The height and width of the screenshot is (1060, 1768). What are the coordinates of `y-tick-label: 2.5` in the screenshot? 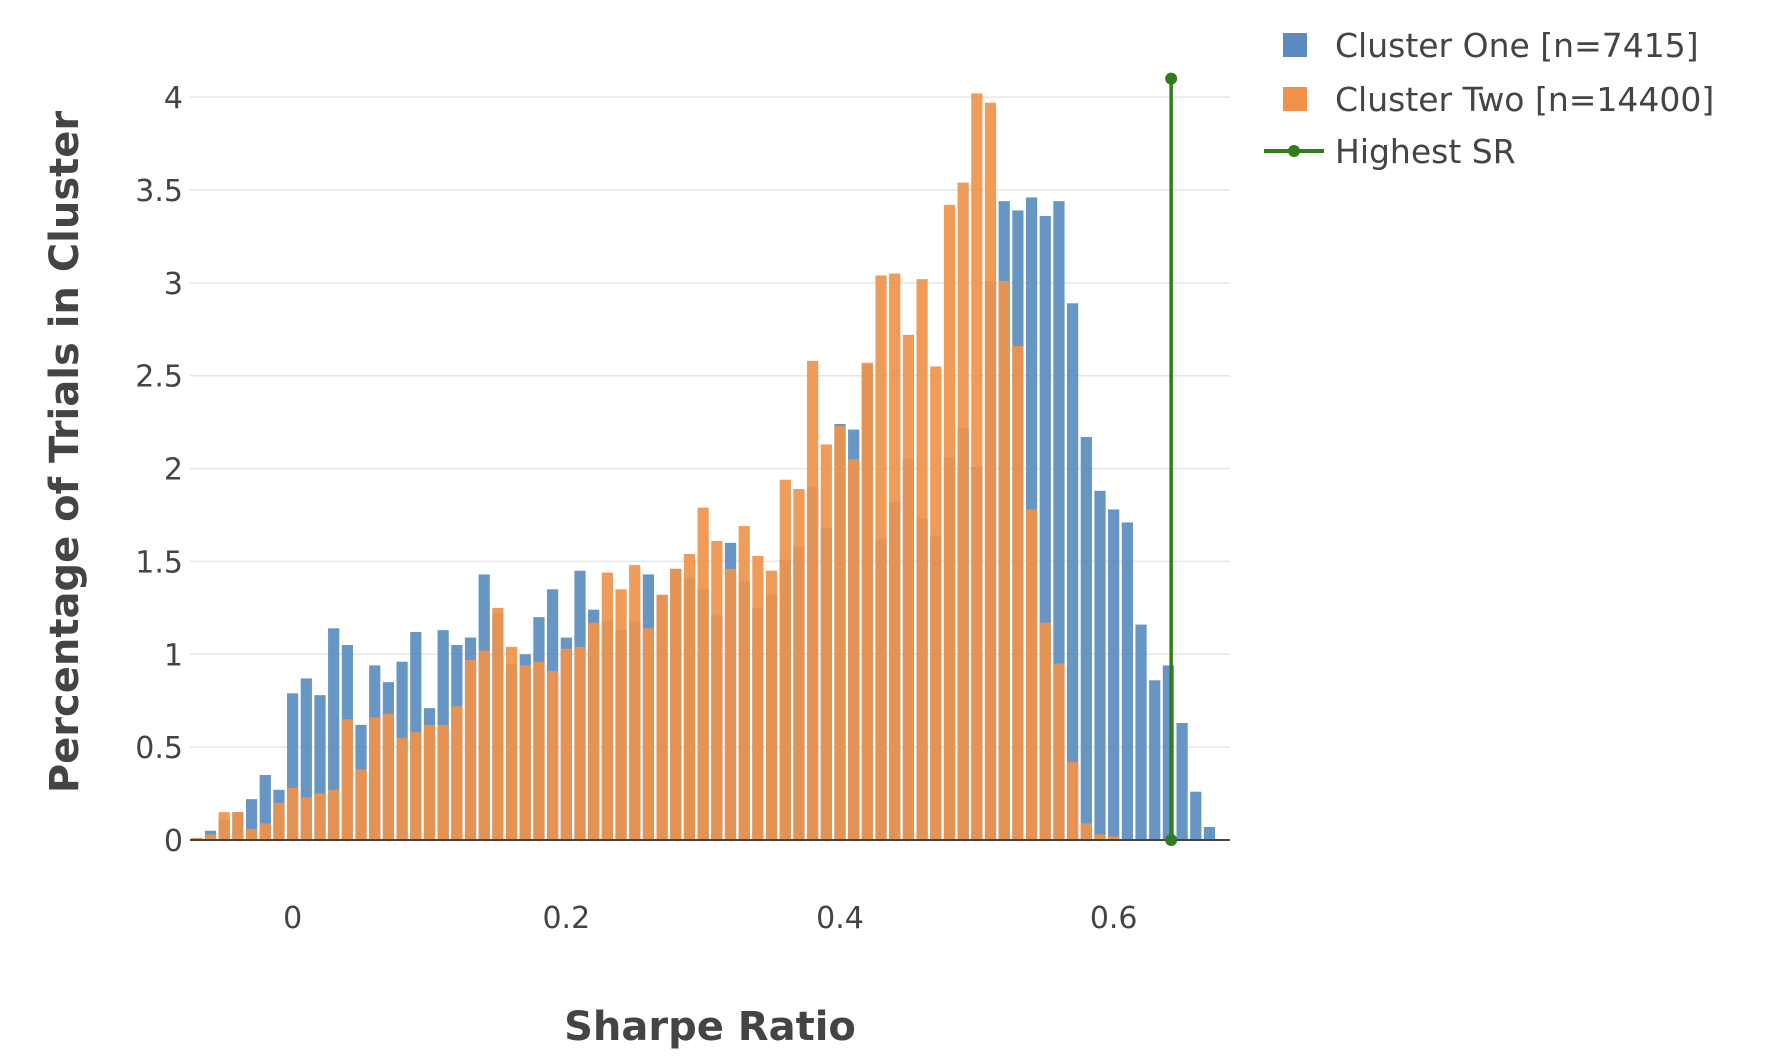 It's located at (159, 377).